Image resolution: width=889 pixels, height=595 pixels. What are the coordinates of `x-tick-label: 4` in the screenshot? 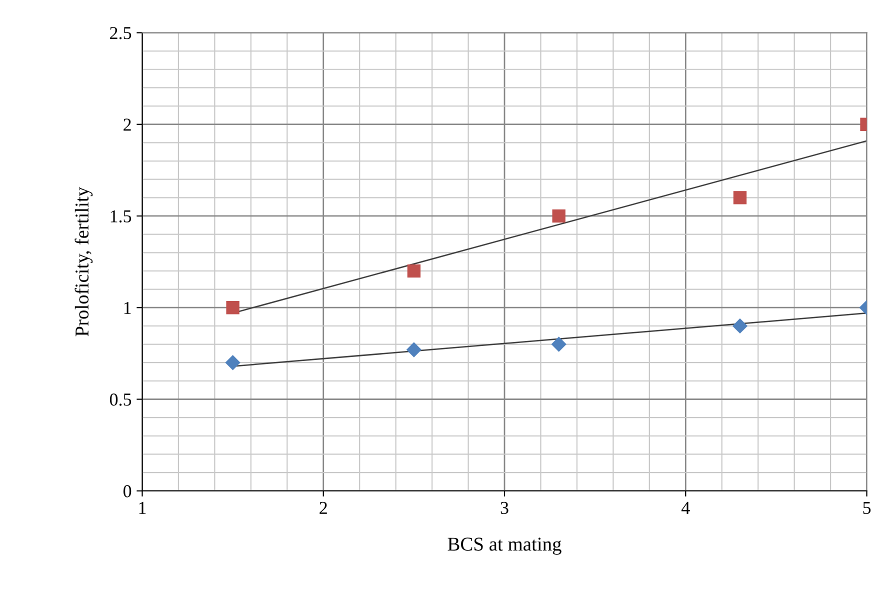 It's located at (685, 508).